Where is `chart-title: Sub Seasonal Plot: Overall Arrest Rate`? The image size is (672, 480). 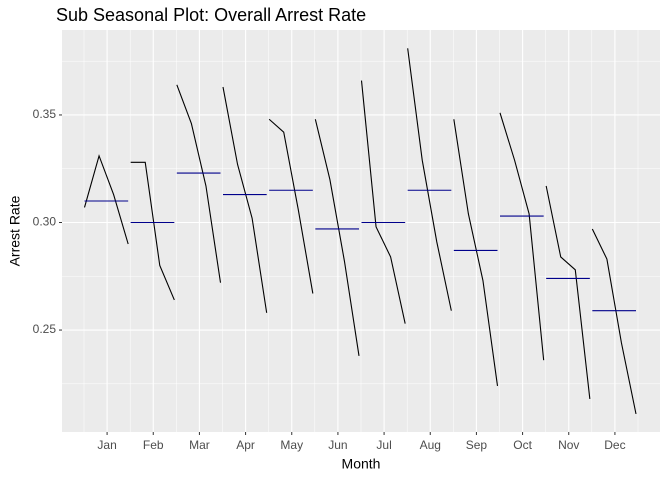
chart-title: Sub Seasonal Plot: Overall Arrest Rate is located at coordinates (211, 15).